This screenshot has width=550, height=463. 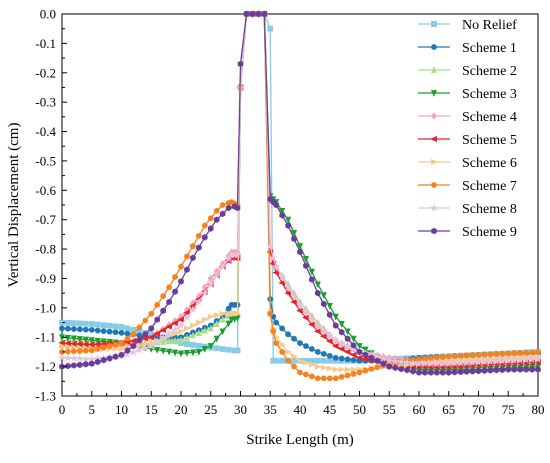 What do you see at coordinates (240, 409) in the screenshot?
I see `x-tick-label: 30` at bounding box center [240, 409].